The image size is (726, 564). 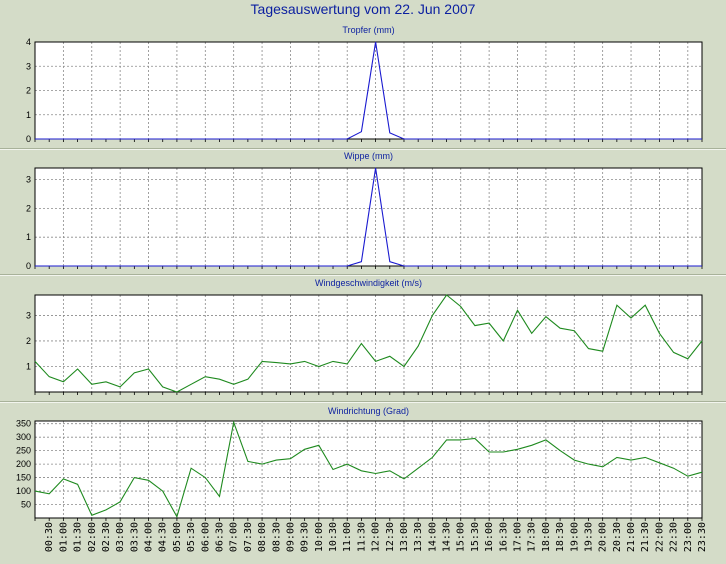 I want to click on x-tick-label: 04:30, so click(x=163, y=537).